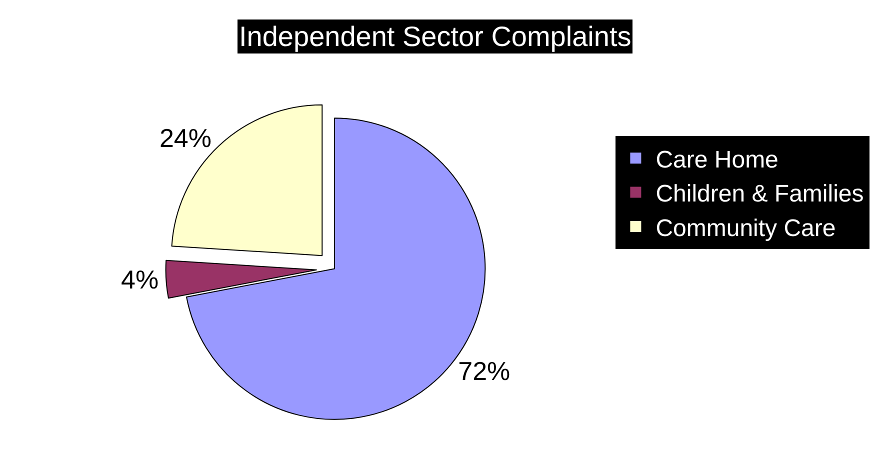  What do you see at coordinates (484, 371) in the screenshot?
I see `data-label: 72%` at bounding box center [484, 371].